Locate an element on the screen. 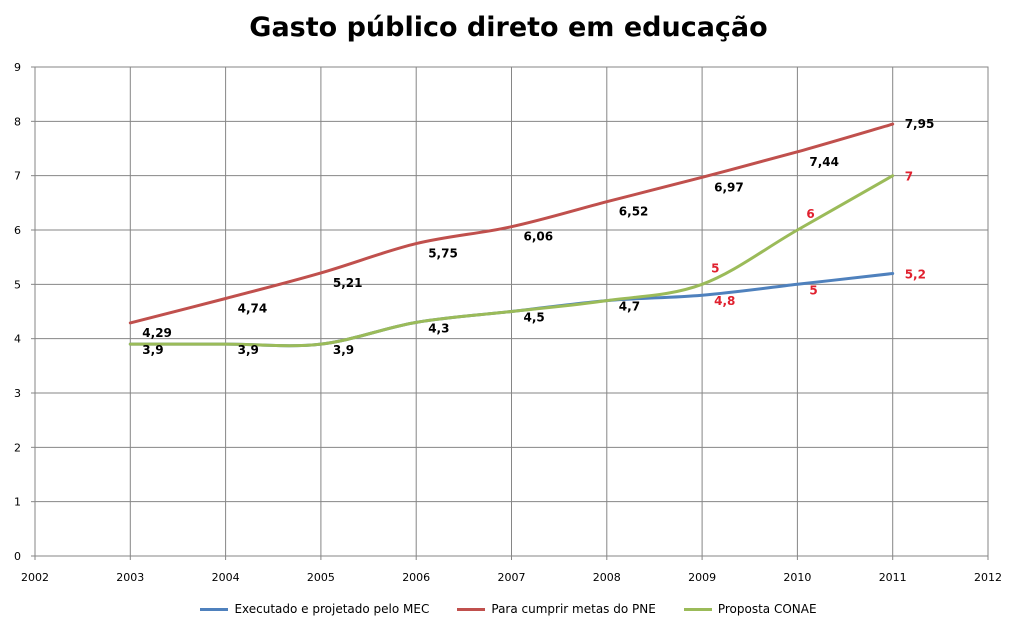 The height and width of the screenshot is (635, 1017). x-tick-label: 2004 is located at coordinates (226, 577).